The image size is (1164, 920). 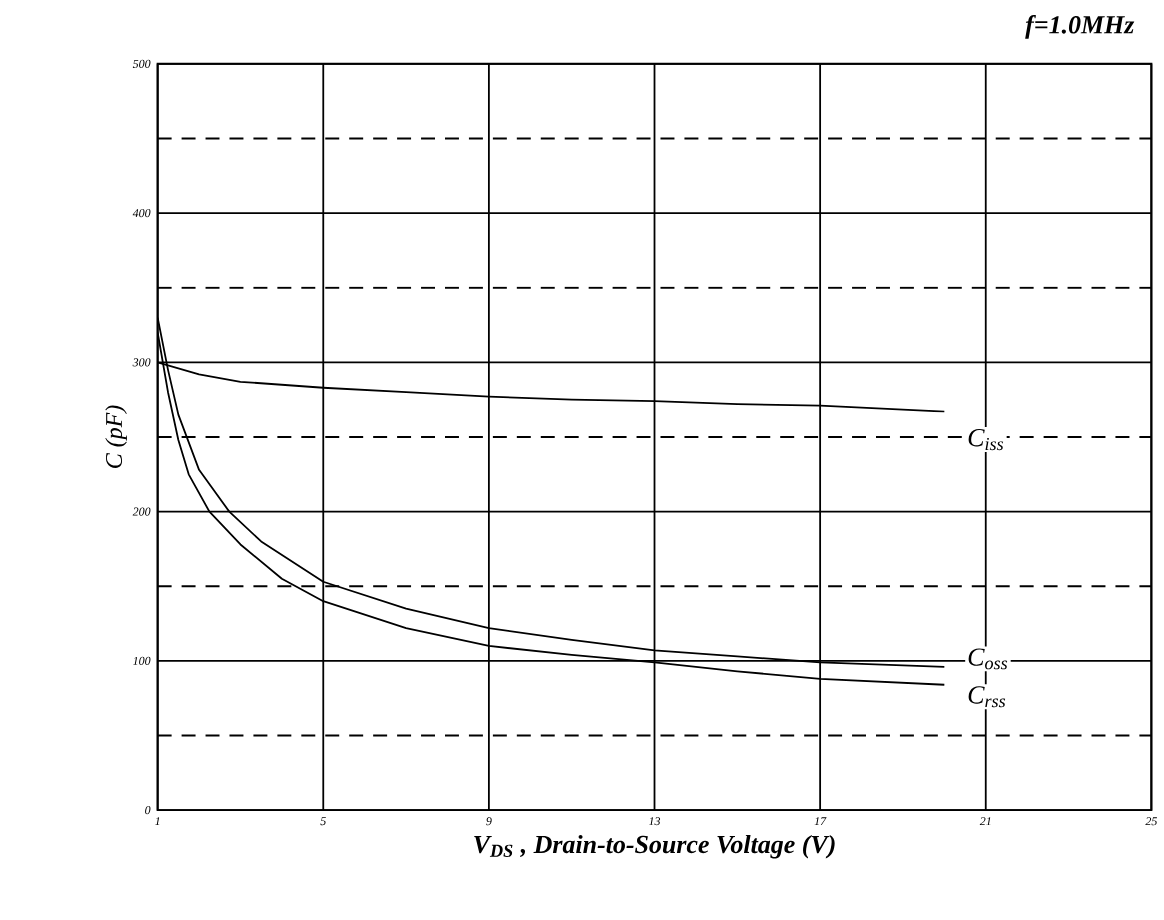 What do you see at coordinates (987, 697) in the screenshot?
I see `series-label: C$_{rss}$` at bounding box center [987, 697].